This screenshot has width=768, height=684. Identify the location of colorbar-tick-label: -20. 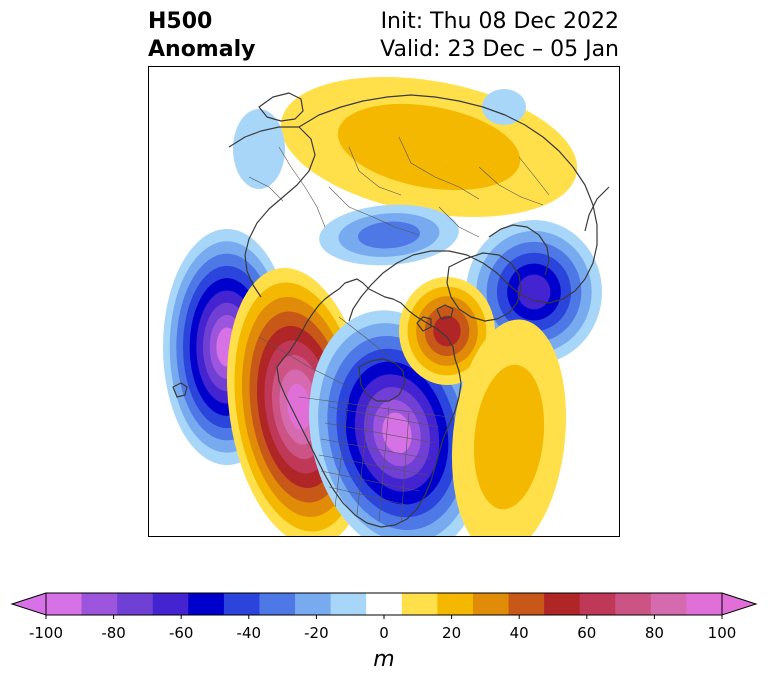
(316, 633).